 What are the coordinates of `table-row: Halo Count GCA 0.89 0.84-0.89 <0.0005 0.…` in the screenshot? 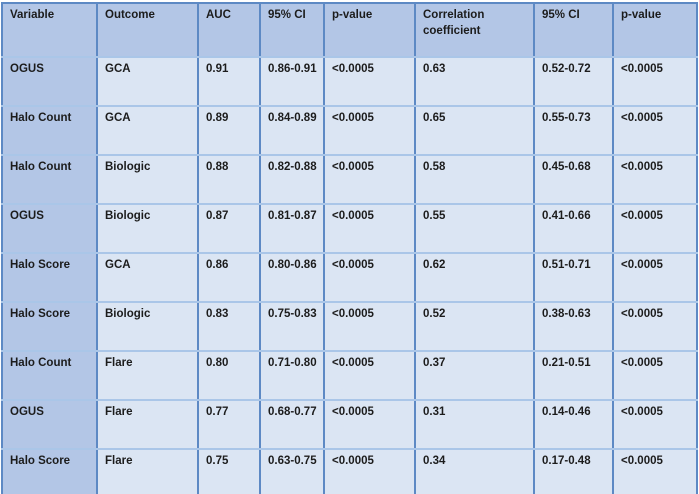 It's located at (350, 131).